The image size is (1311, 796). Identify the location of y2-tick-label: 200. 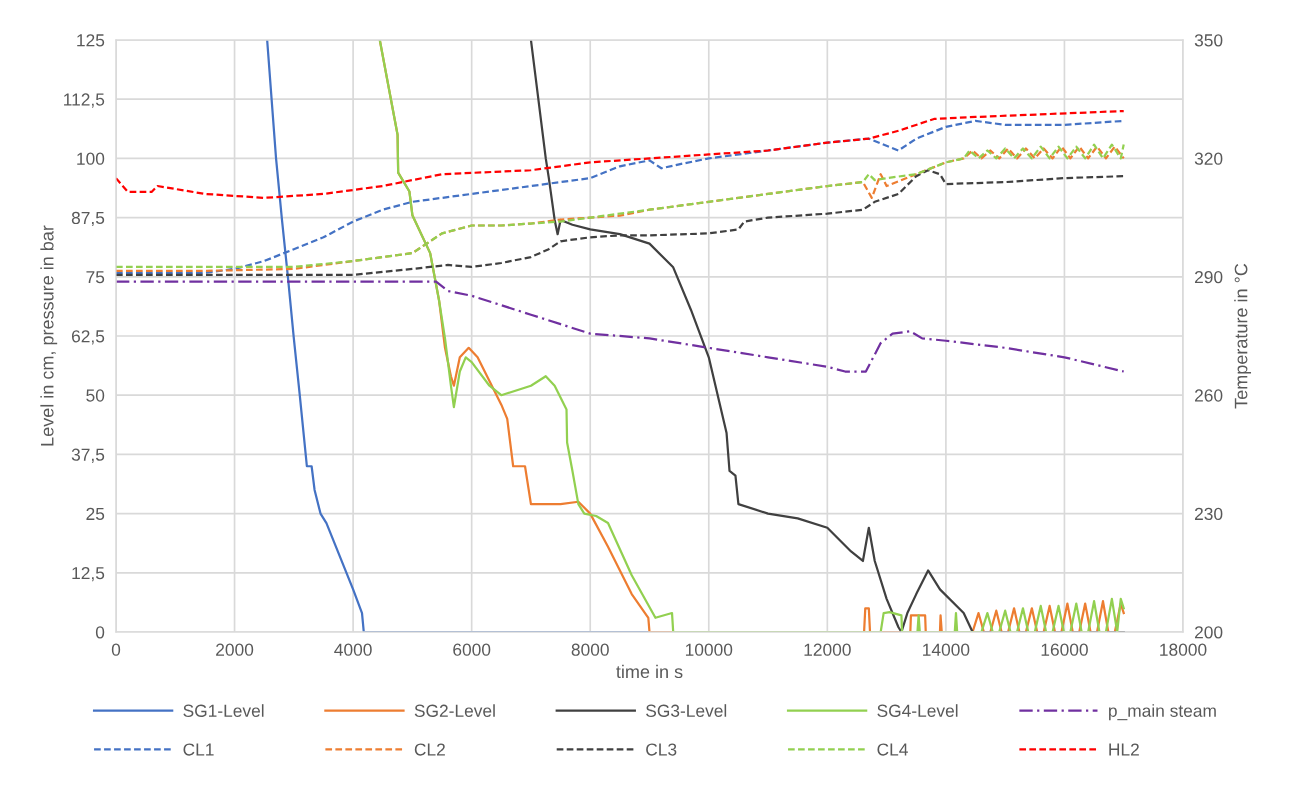
(1208, 632).